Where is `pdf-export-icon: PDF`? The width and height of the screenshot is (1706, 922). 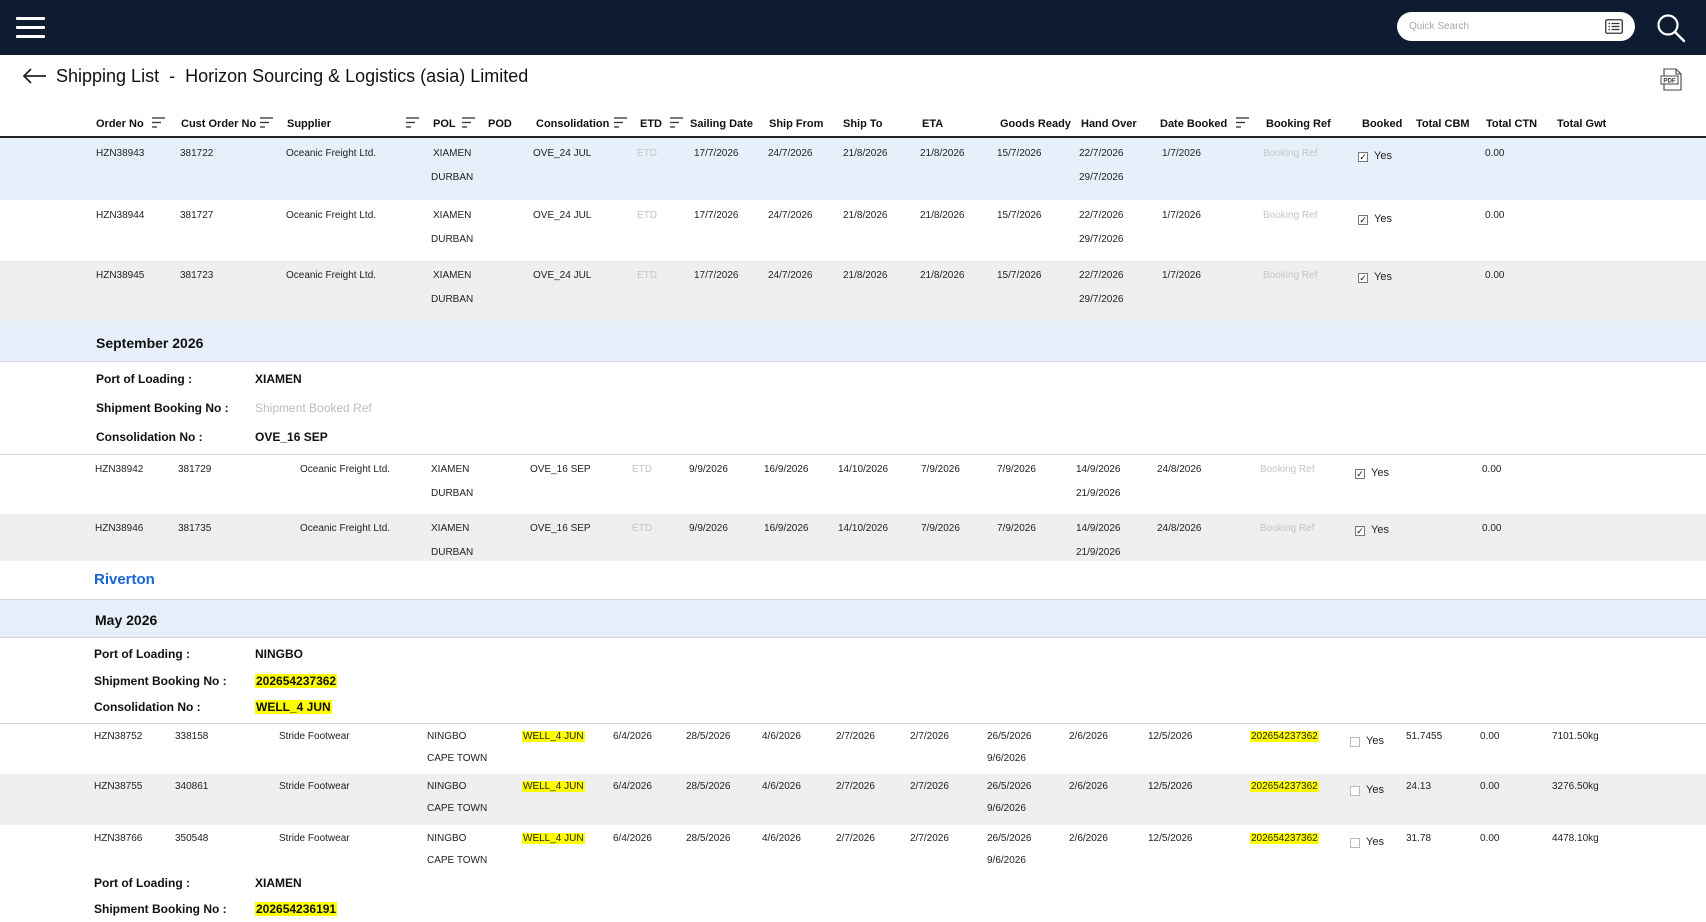 pdf-export-icon: PDF is located at coordinates (1671, 79).